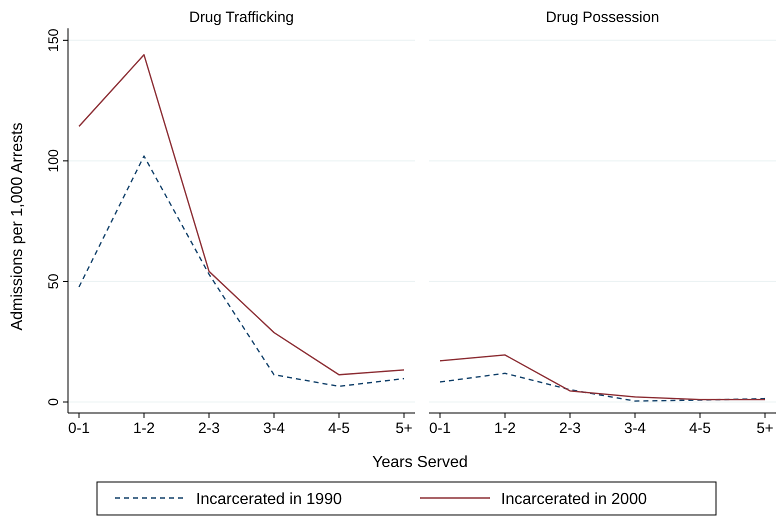  I want to click on chart-title: Drug Possession, so click(603, 17).